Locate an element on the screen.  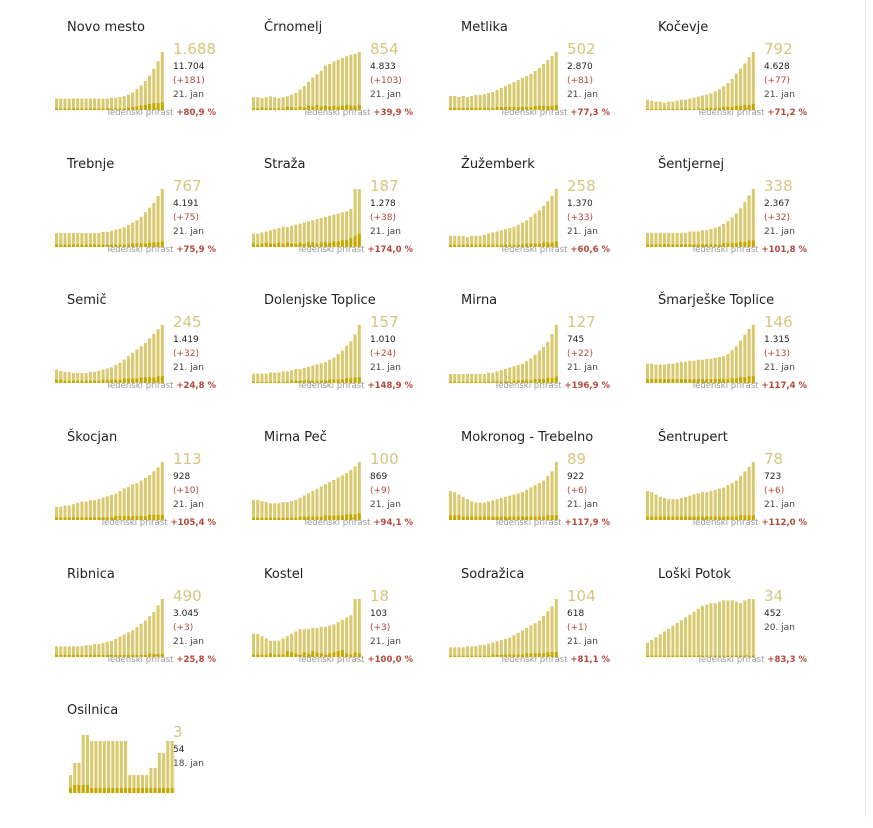
cumulative-total: 452 is located at coordinates (772, 614).